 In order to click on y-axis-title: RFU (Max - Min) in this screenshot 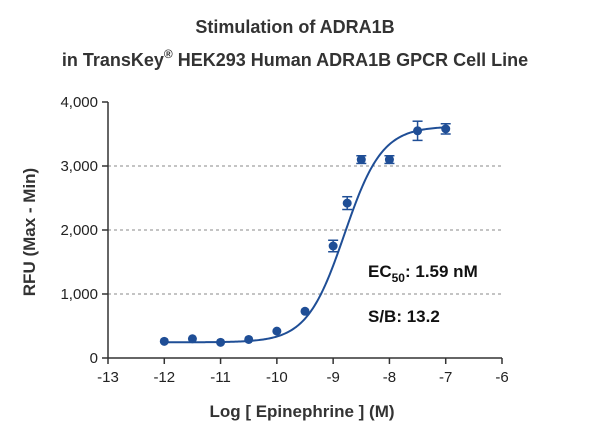, I will do `click(29, 232)`.